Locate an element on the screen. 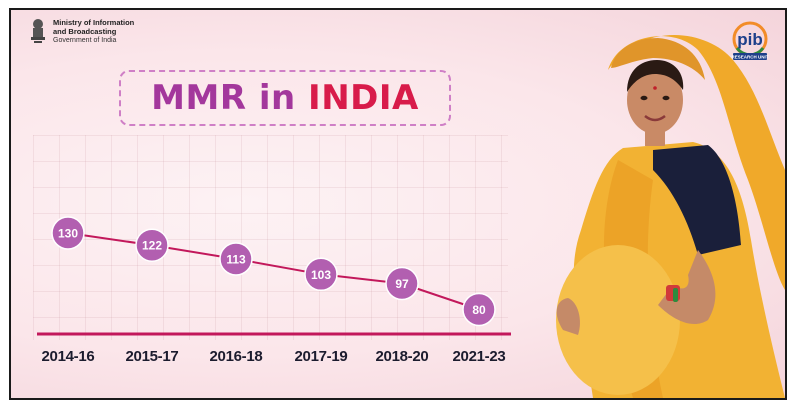 The image size is (796, 408). data-label-2014-16: 130 is located at coordinates (68, 234).